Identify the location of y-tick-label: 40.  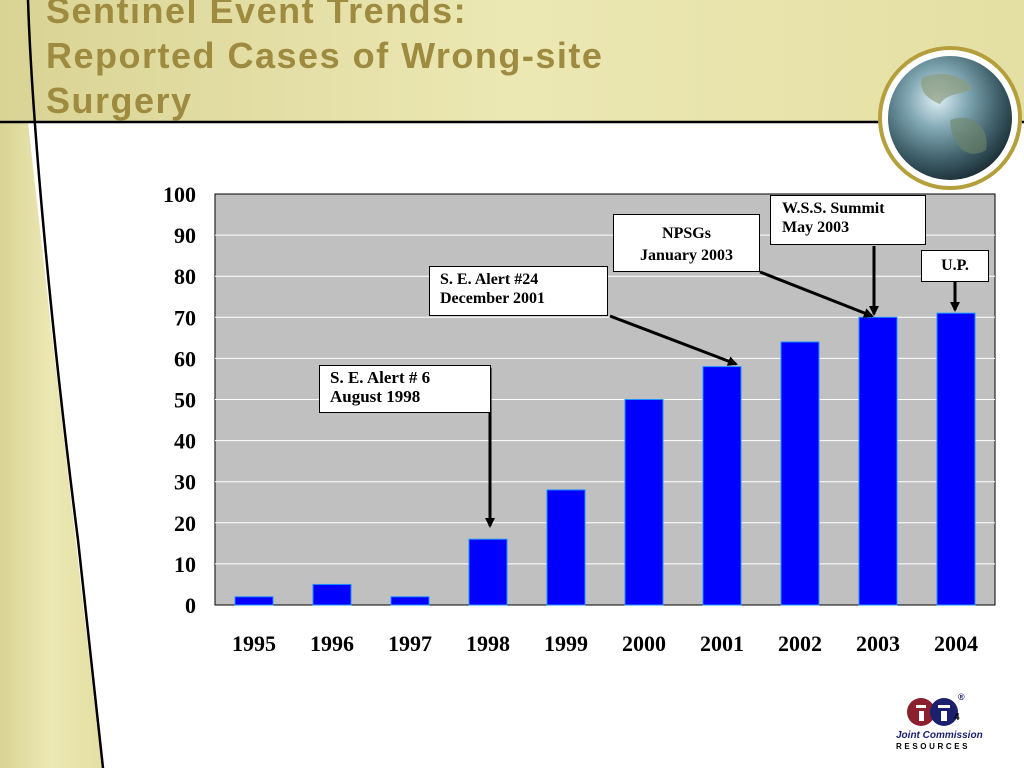
(185, 441).